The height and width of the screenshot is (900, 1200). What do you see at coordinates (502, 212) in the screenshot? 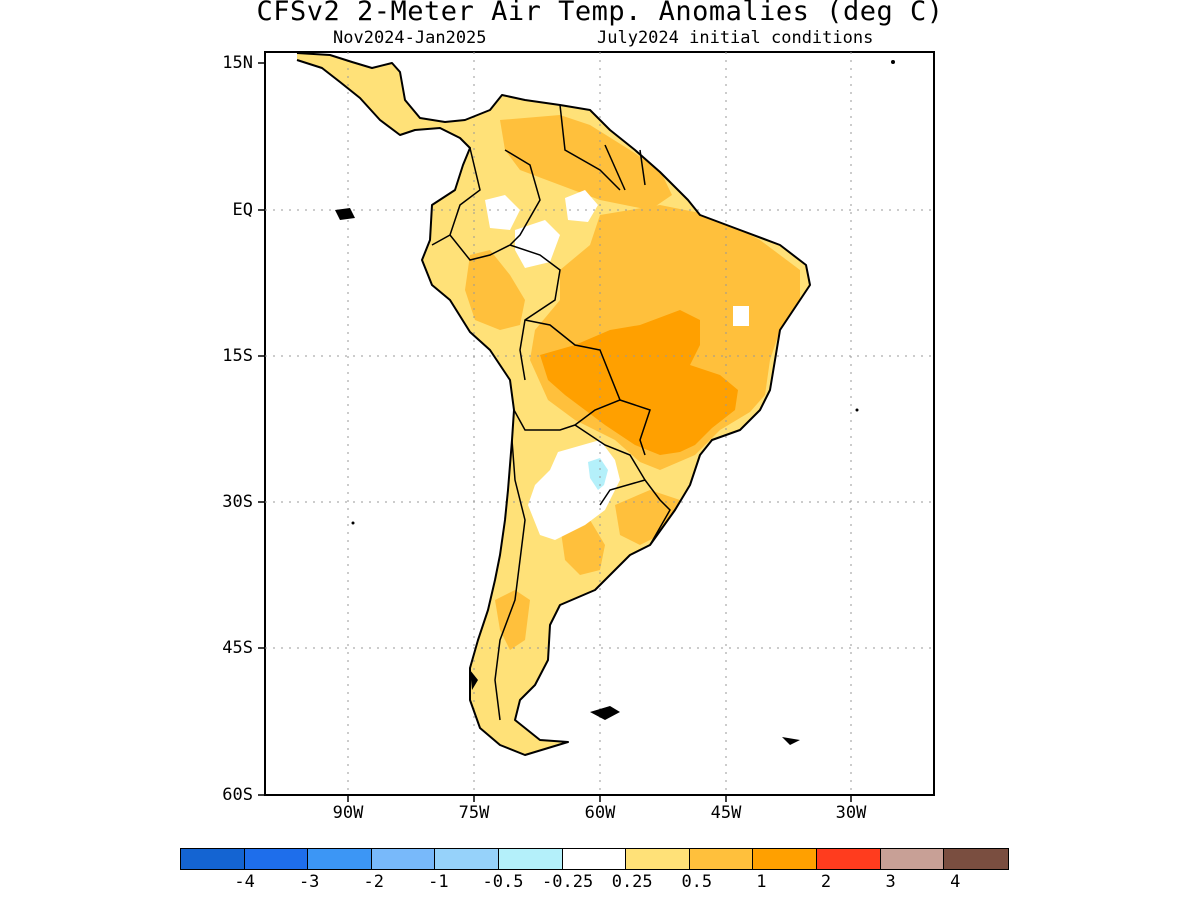
I see `anomaly-fill-white-colombia` at bounding box center [502, 212].